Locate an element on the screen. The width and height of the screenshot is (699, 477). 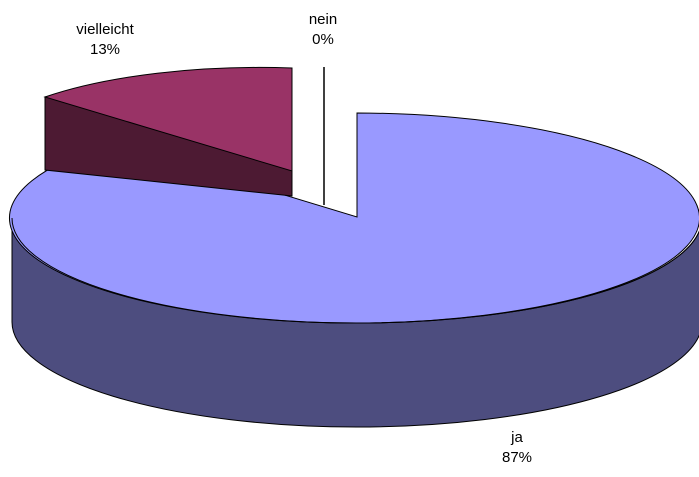
label-vielleicht: vielleicht 13% is located at coordinates (105, 40).